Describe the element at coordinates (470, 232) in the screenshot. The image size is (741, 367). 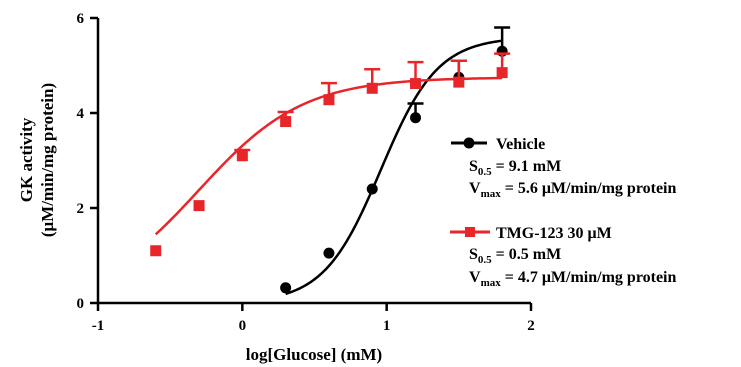
I see `legend-tmg-marker` at that location.